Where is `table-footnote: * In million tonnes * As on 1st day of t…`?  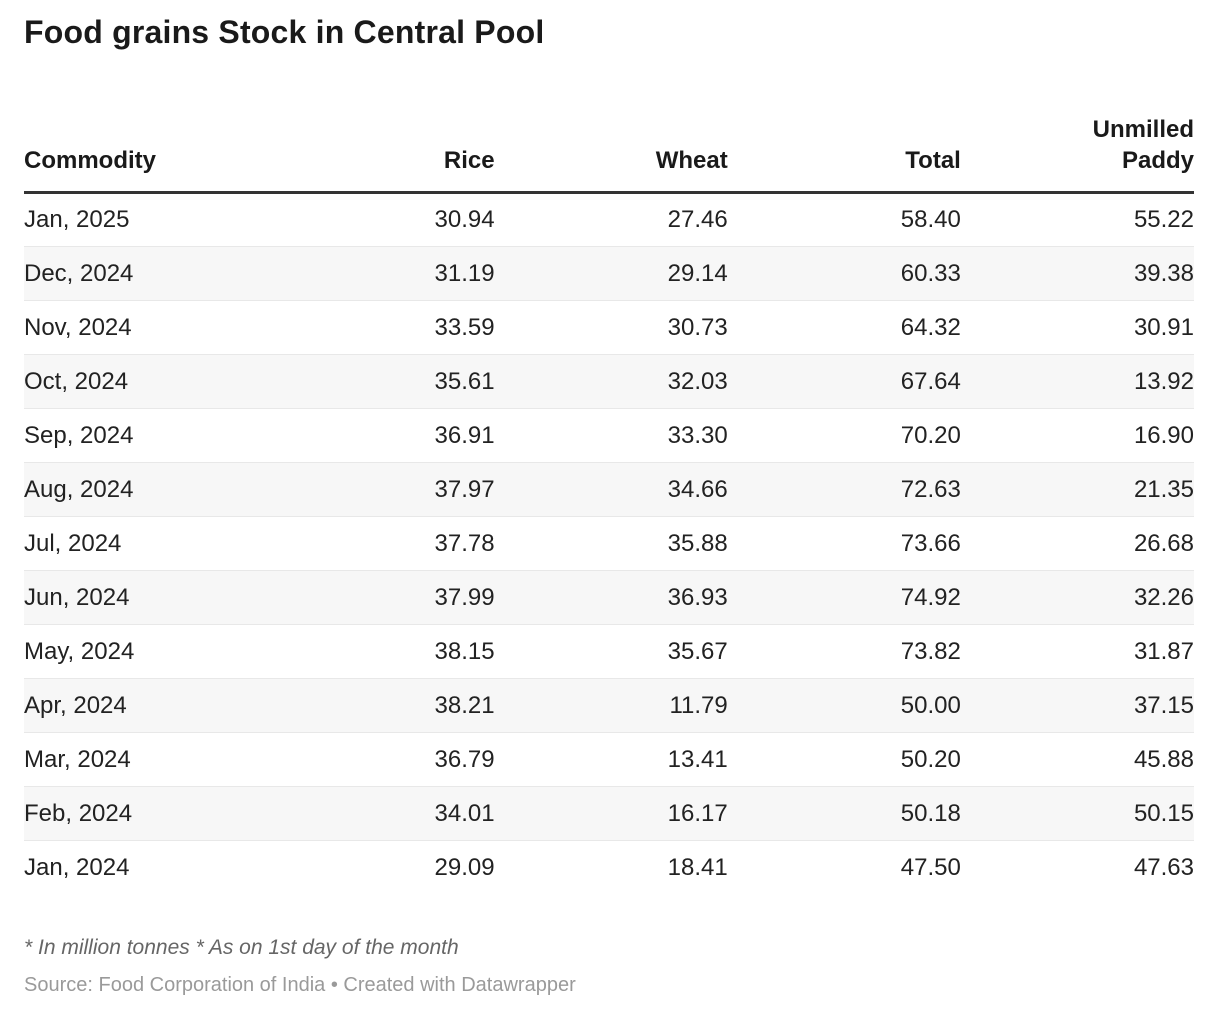 table-footnote: * In million tonnes * As on 1st day of t… is located at coordinates (241, 947).